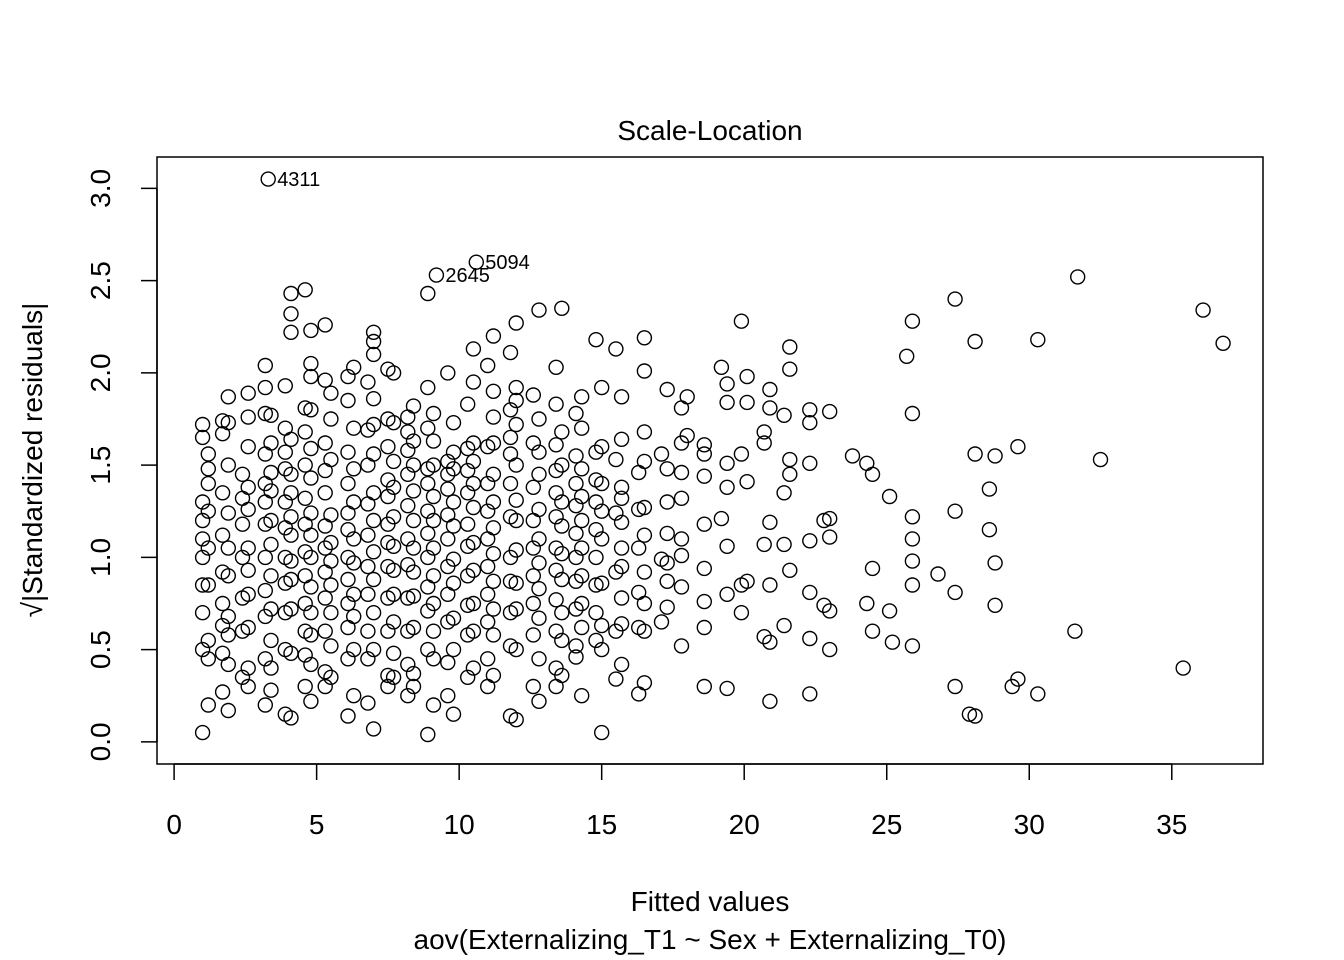 Image resolution: width=1344 pixels, height=960 pixels. What do you see at coordinates (601, 824) in the screenshot?
I see `x-tick-label: 15` at bounding box center [601, 824].